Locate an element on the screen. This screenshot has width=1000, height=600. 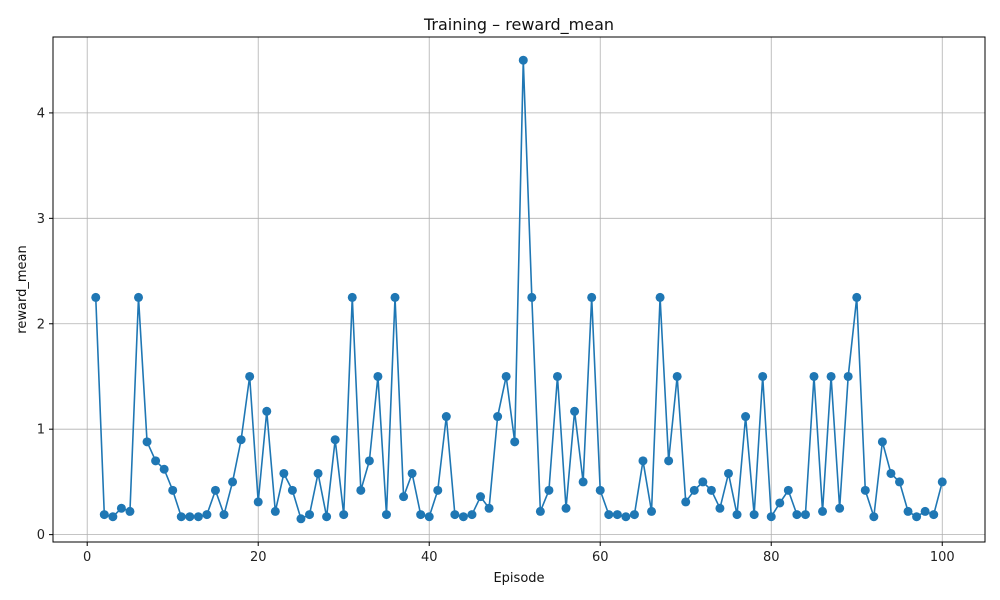
x-tick-label: 40 is located at coordinates (429, 557).